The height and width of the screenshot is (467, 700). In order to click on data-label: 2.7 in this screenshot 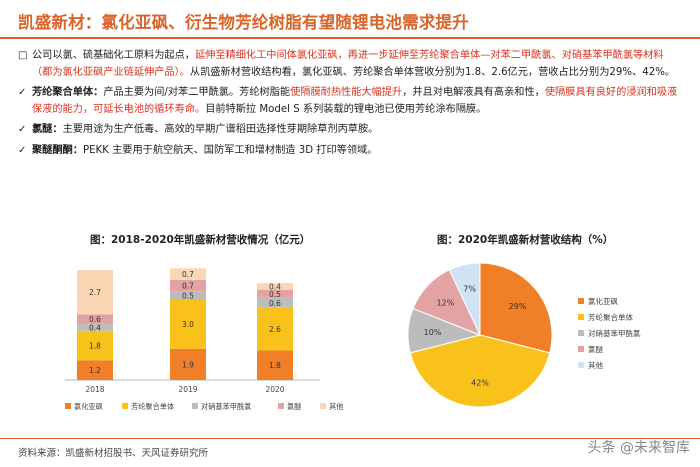, I will do `click(95, 292)`.